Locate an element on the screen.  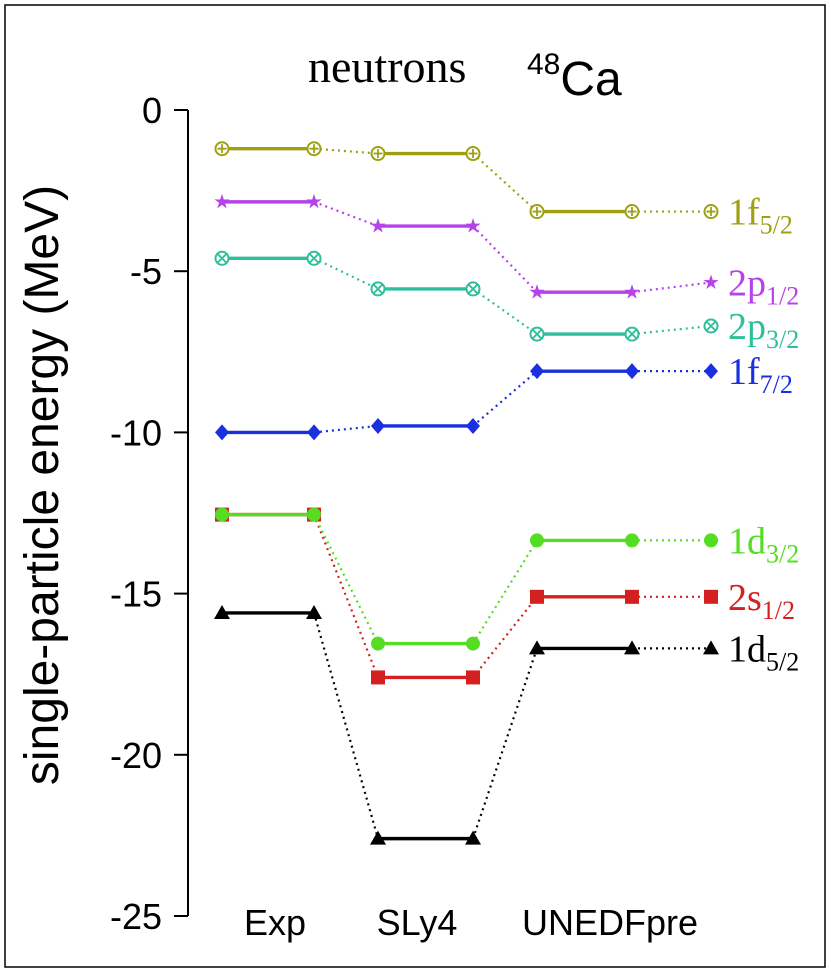
level-label: 2p3/2 is located at coordinates (763, 330).